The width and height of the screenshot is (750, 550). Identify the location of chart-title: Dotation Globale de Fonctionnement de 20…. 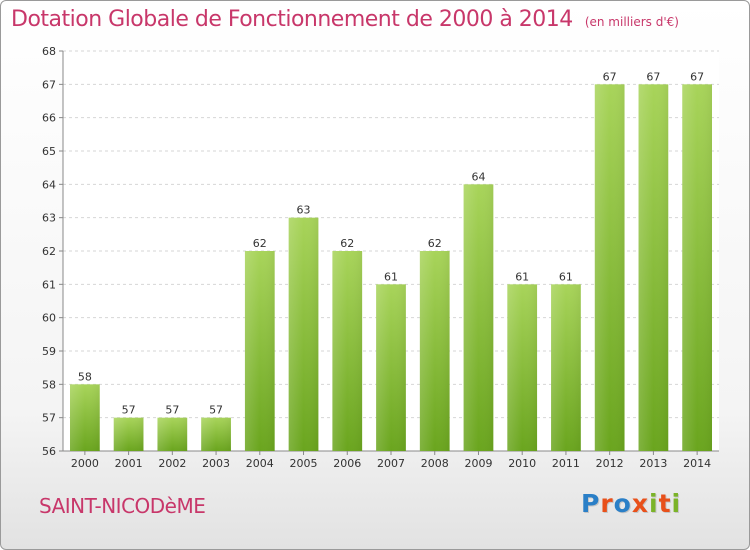
(292, 19).